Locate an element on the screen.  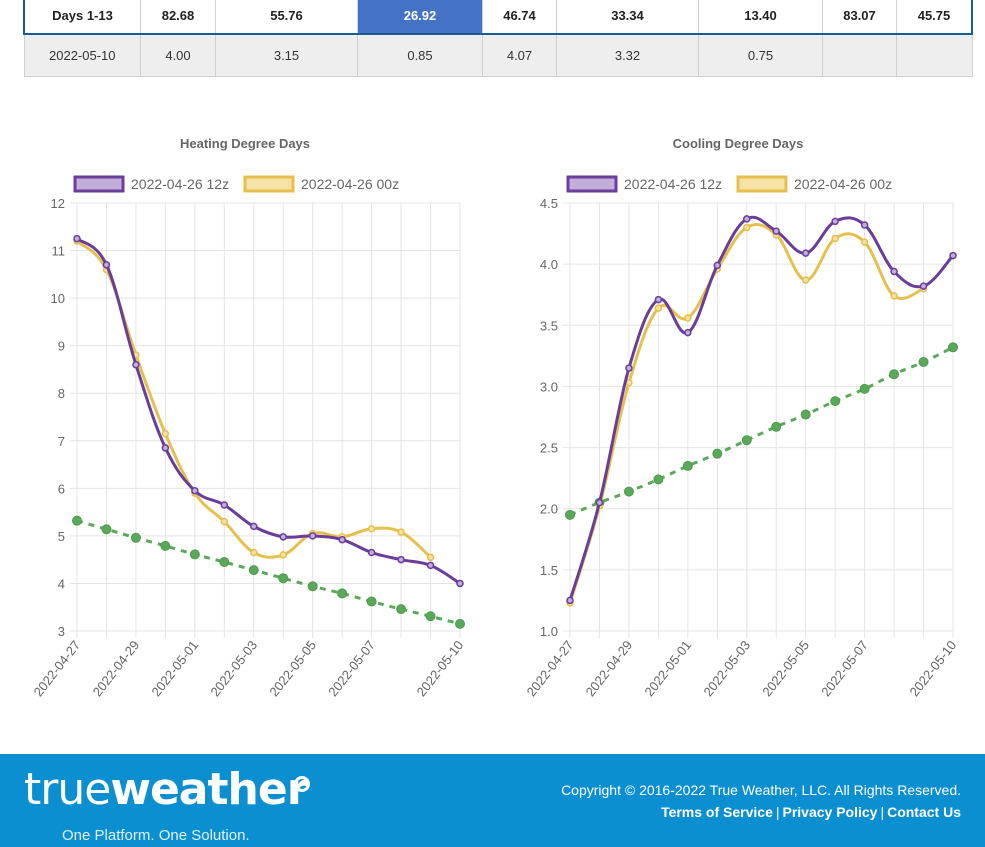
cdd-x-tick-label: 2022-04-27 is located at coordinates (550, 669).